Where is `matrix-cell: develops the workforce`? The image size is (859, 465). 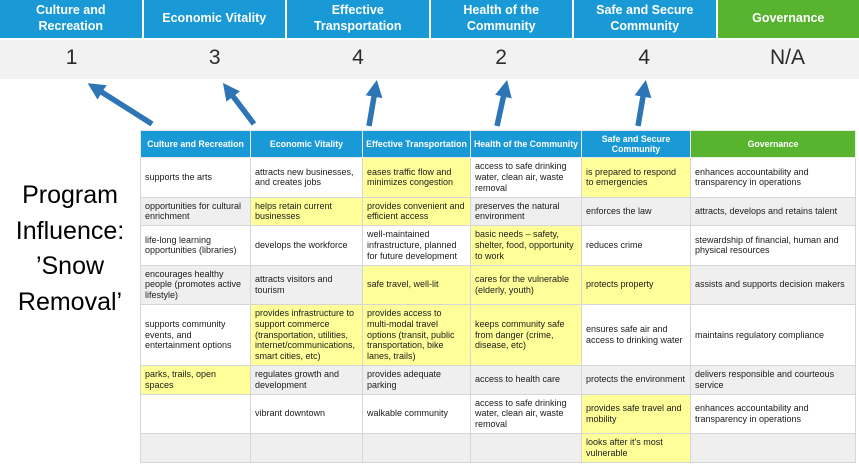 matrix-cell: develops the workforce is located at coordinates (306, 245).